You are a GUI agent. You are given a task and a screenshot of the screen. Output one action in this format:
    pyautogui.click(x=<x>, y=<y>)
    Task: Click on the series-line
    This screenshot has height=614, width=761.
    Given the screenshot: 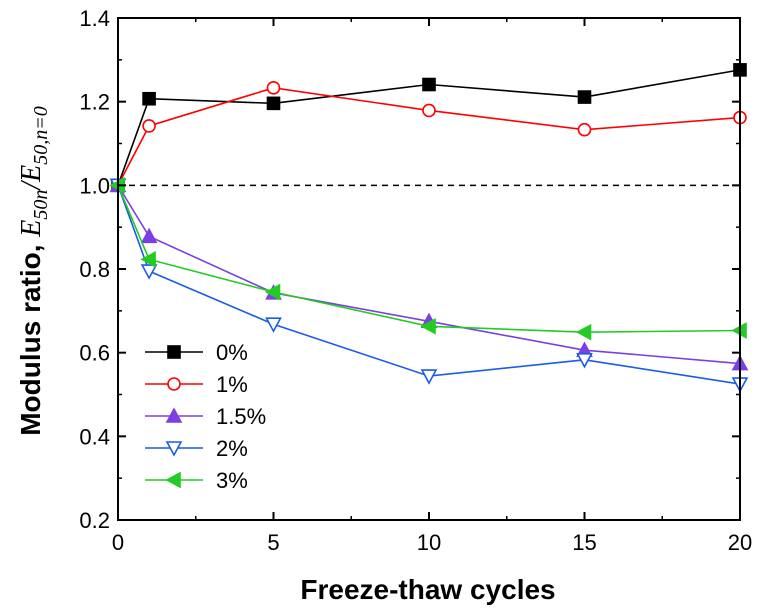 What is the action you would take?
    pyautogui.click(x=429, y=136)
    